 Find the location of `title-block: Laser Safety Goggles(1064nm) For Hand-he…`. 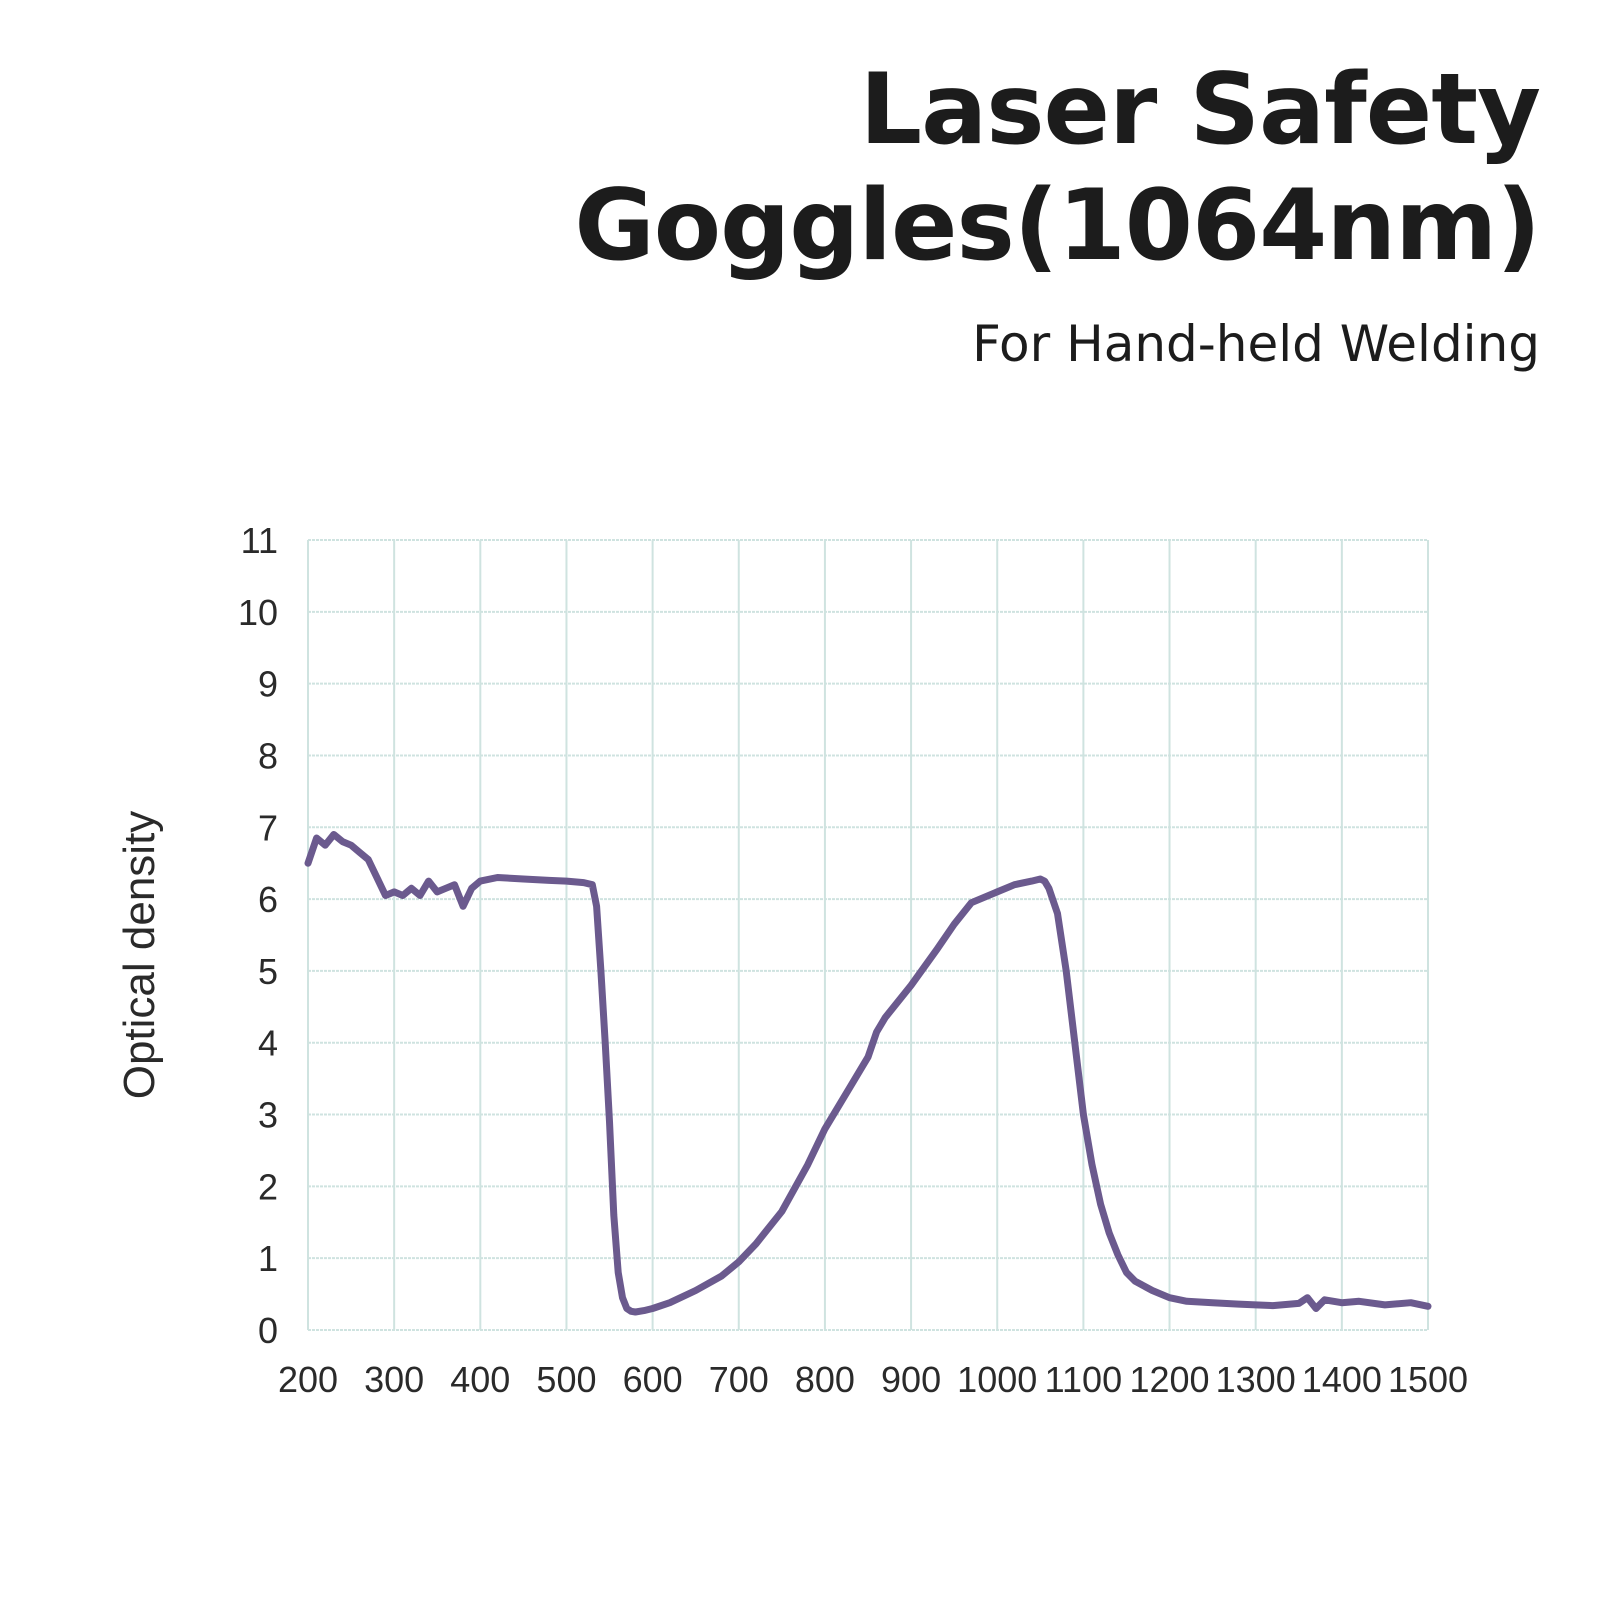

title-block: Laser Safety Goggles(1064nm) For Hand-he… is located at coordinates (990, 213).